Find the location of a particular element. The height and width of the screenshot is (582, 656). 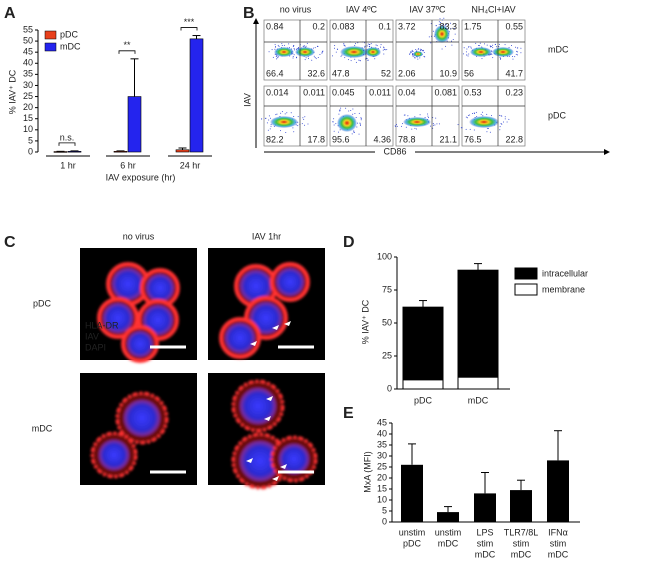

y-tick-label: 100 is located at coordinates (384, 256).